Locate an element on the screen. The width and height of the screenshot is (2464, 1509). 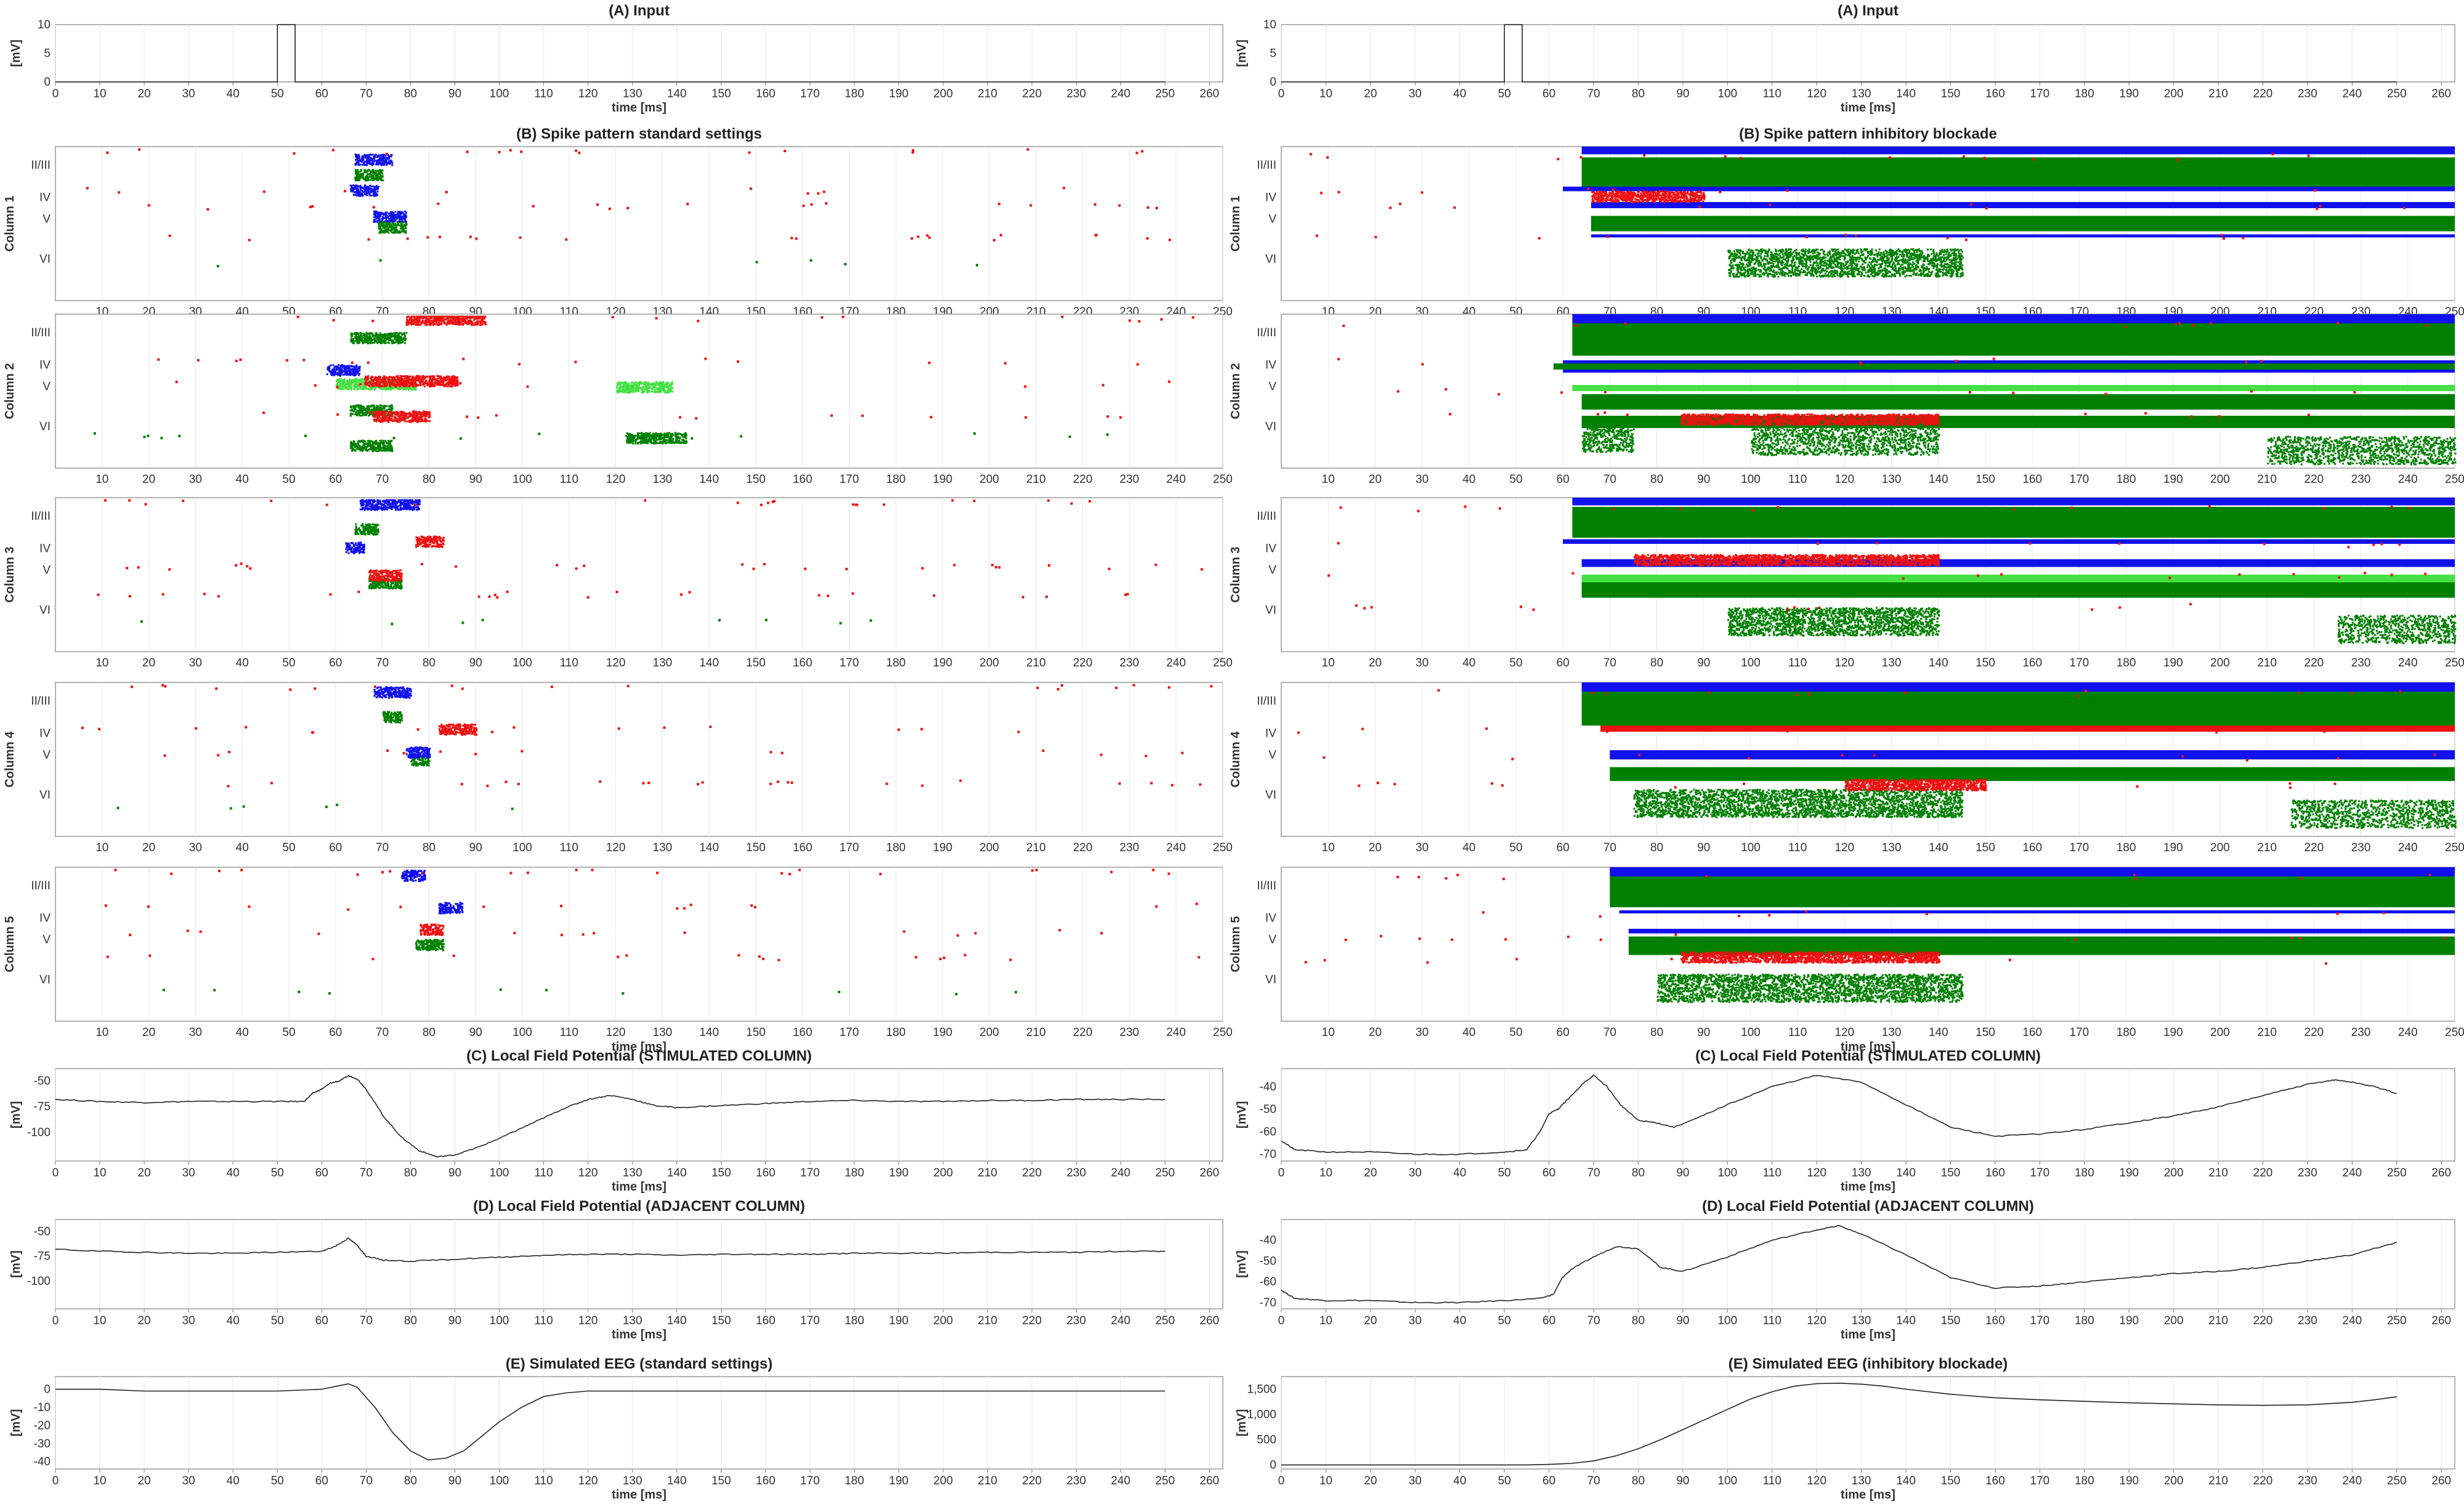
x-tick-label: 240 is located at coordinates (1176, 479).